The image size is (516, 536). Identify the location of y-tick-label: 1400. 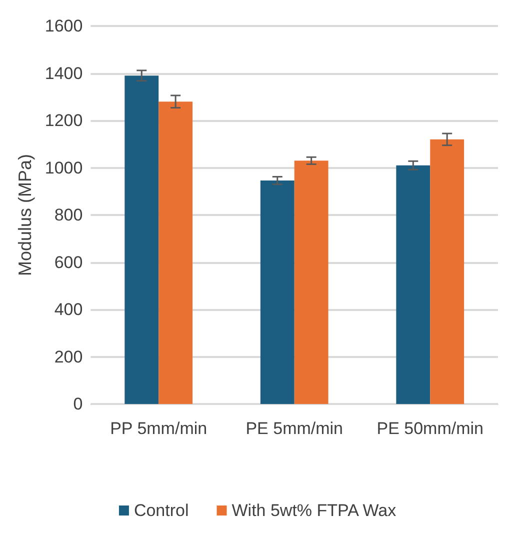
(63, 73).